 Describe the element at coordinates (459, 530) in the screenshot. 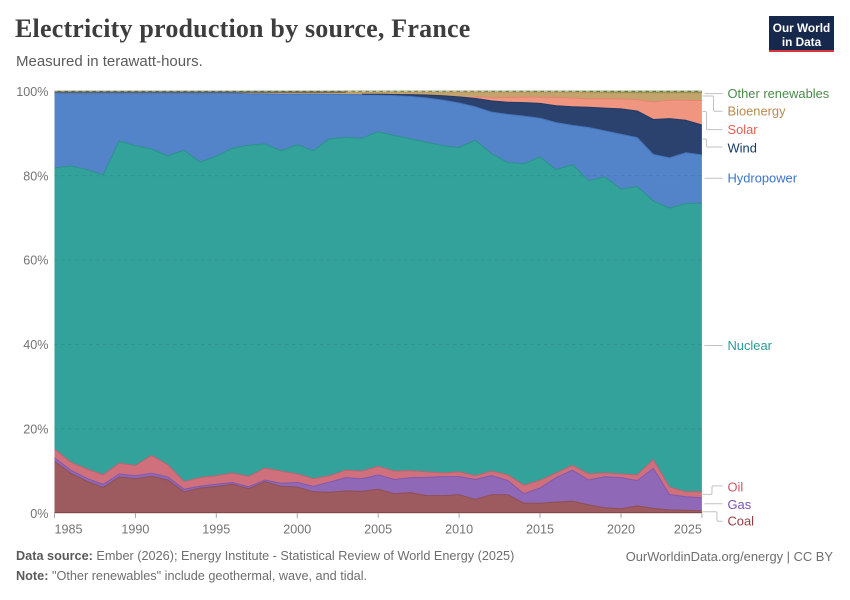

I see `svg-text: 2010` at that location.